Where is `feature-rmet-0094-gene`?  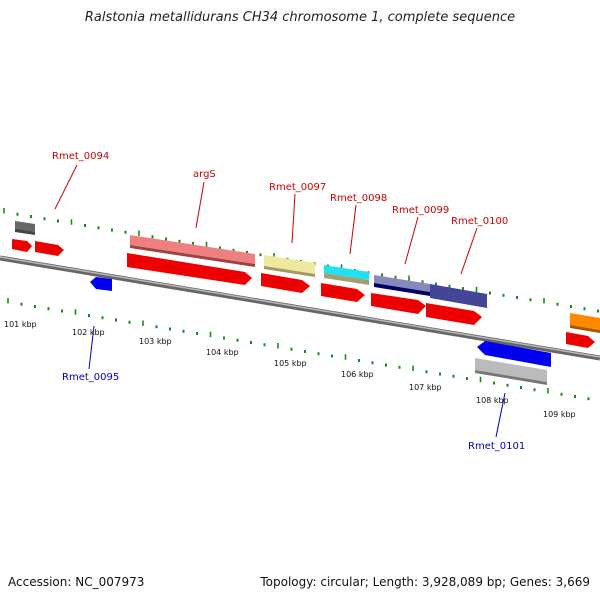
feature-rmet-0094-gene is located at coordinates (25, 228).